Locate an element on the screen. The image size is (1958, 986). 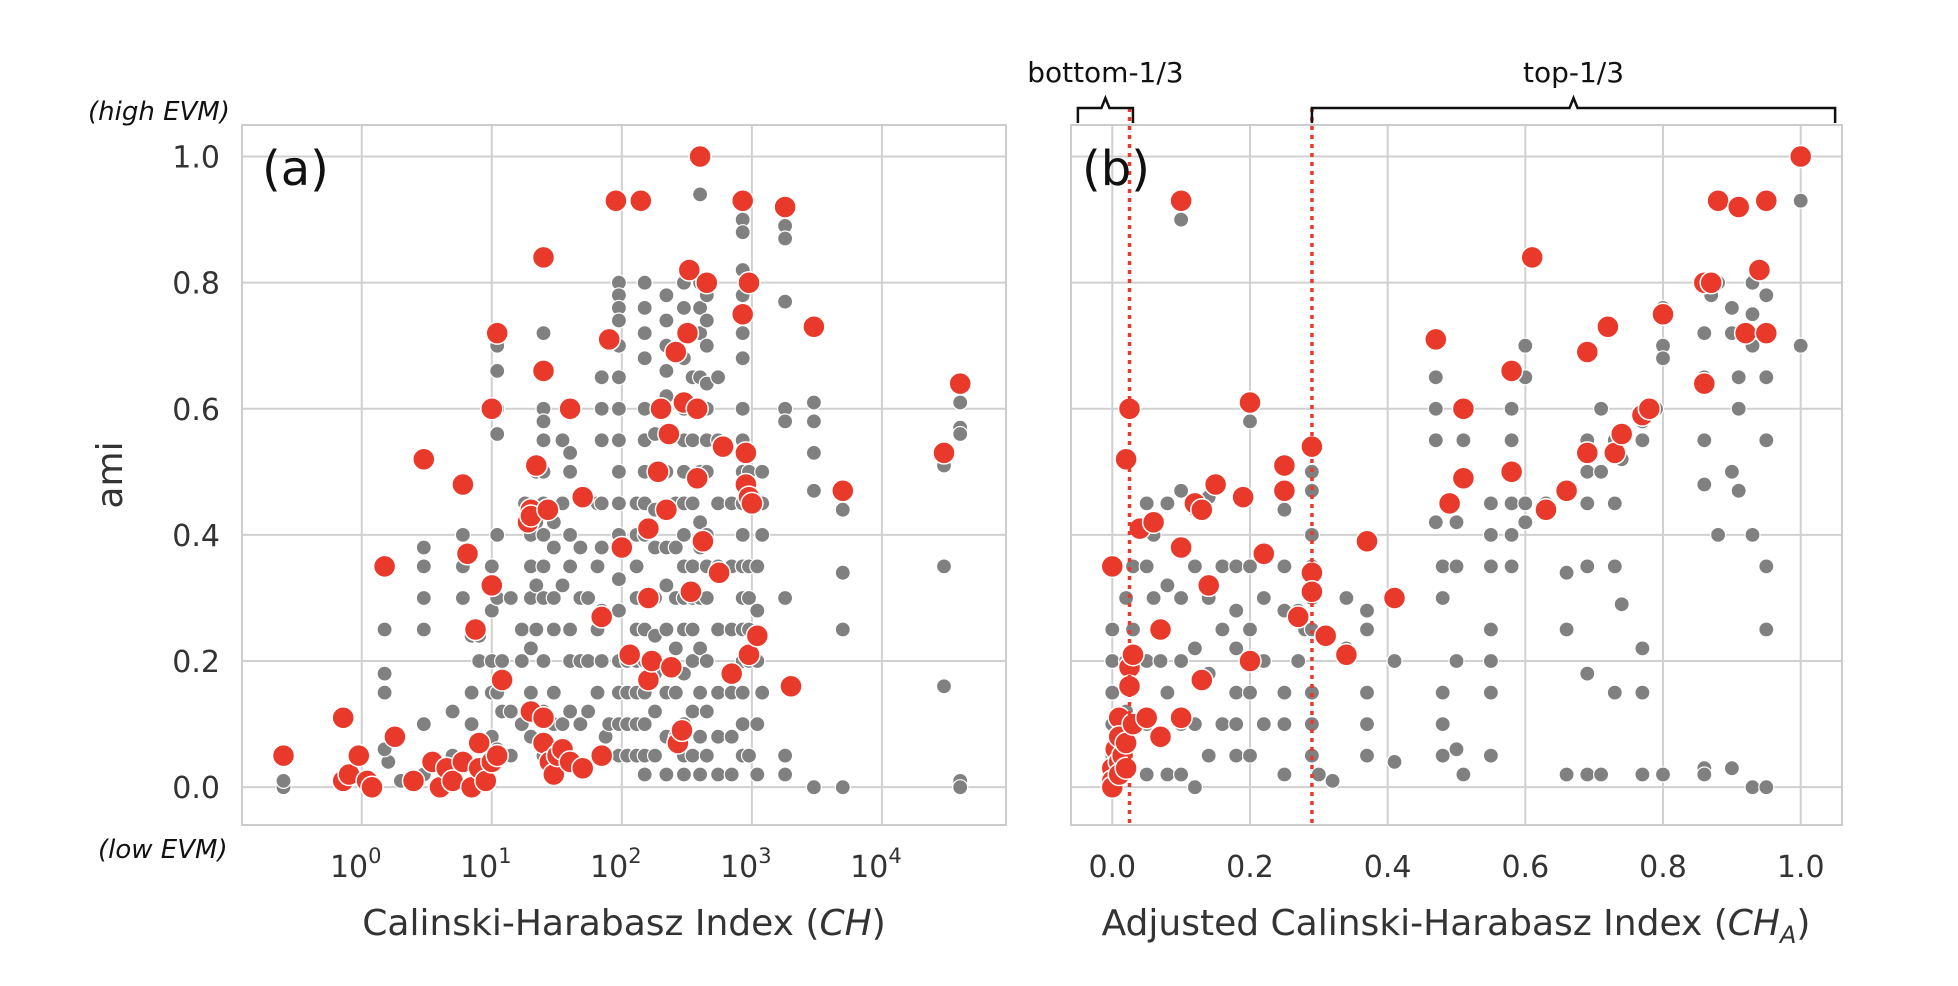
panel-b-xlabel-main: Adjusted Calinski-Harabasz Index ( is located at coordinates (1415, 923).